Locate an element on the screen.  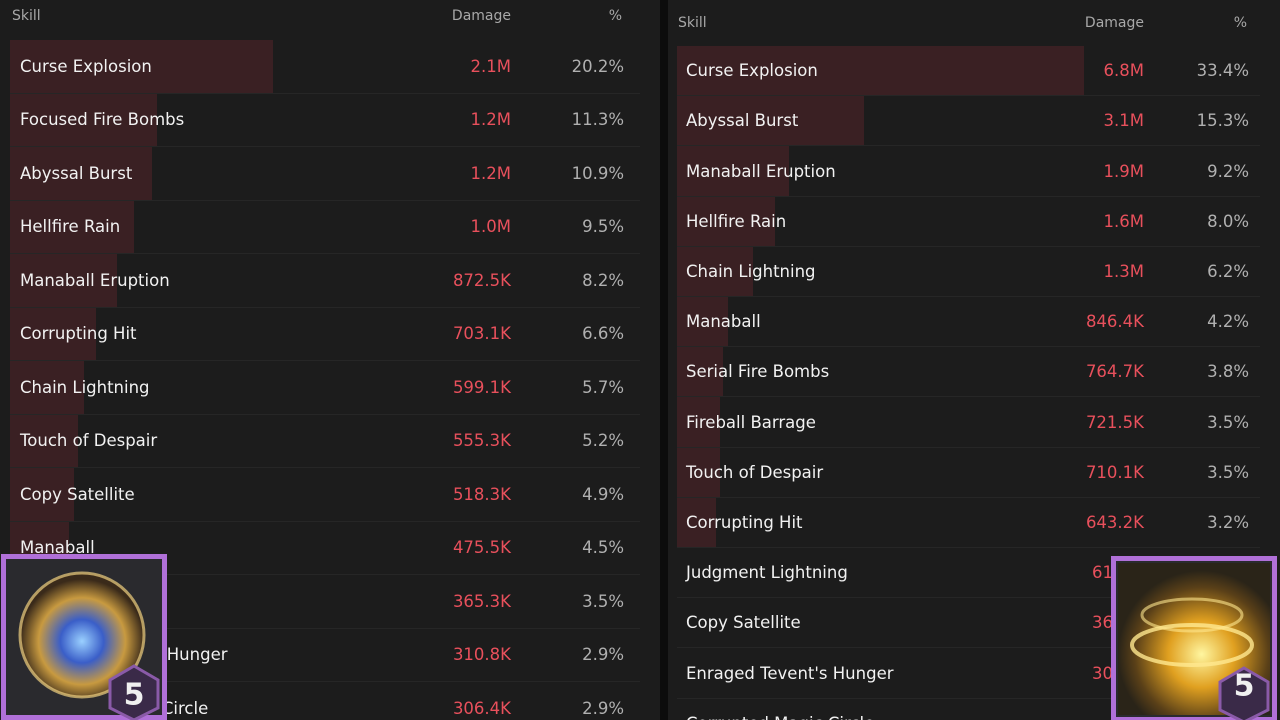
damage-value: 710.1K is located at coordinates (1114, 472).